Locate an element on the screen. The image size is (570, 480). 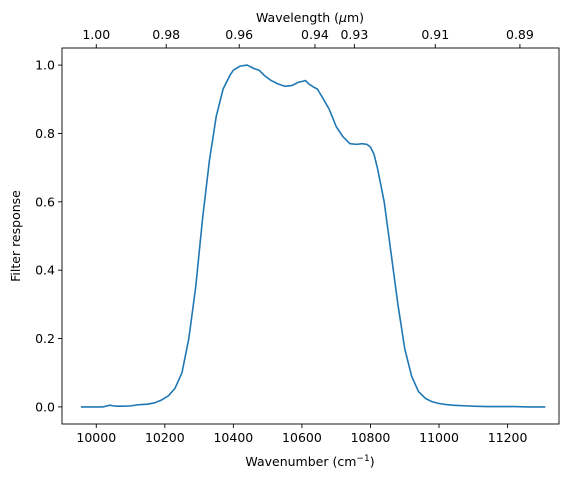
y-tick-label: 0.6 is located at coordinates (45, 201).